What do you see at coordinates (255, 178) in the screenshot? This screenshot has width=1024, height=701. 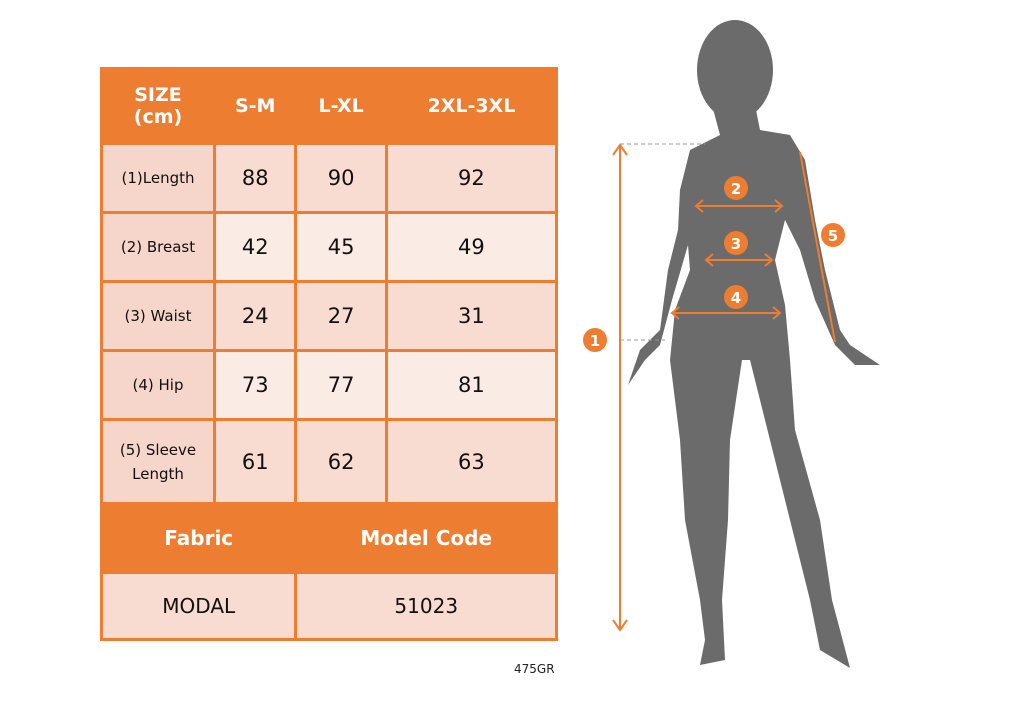 I see `cell: 88` at bounding box center [255, 178].